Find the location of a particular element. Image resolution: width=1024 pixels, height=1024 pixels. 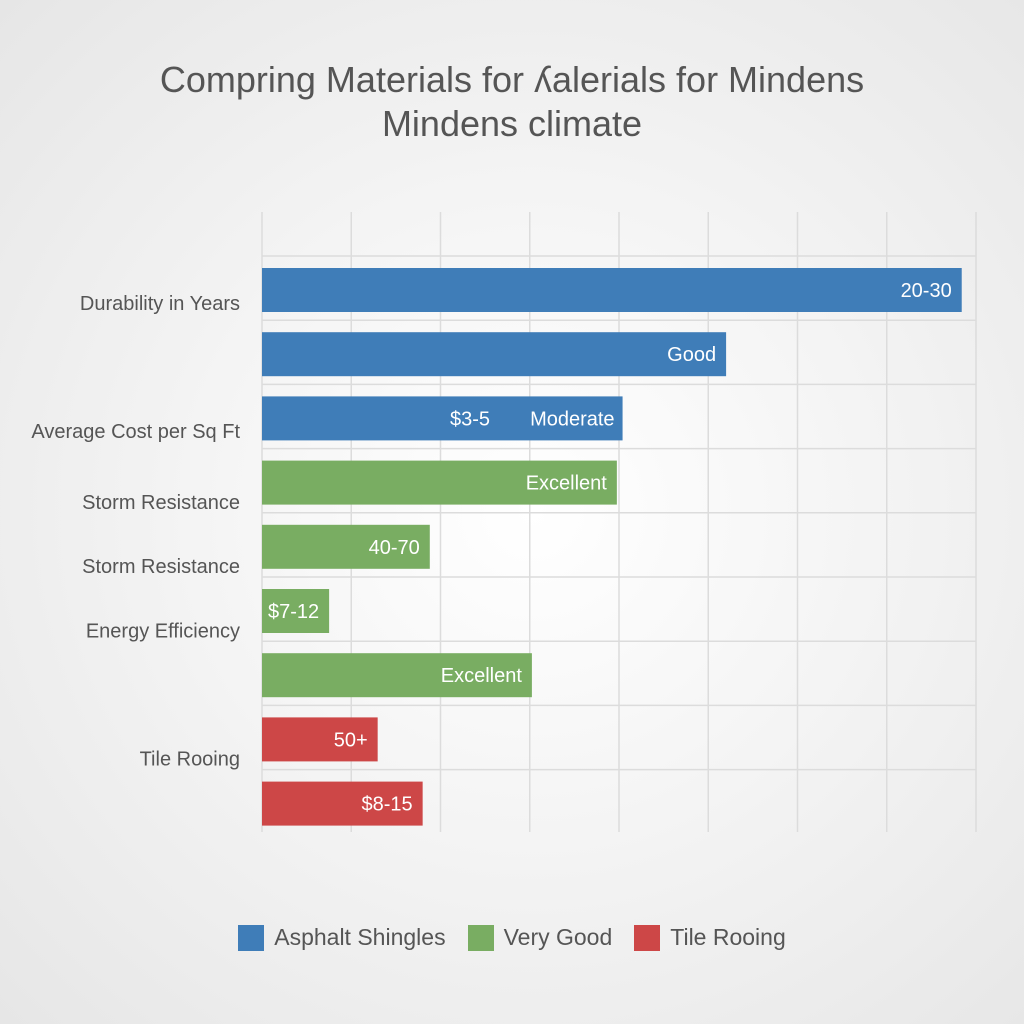

chart-legend: Asphalt Shingles Very Good Tile Rooing is located at coordinates (512, 937).